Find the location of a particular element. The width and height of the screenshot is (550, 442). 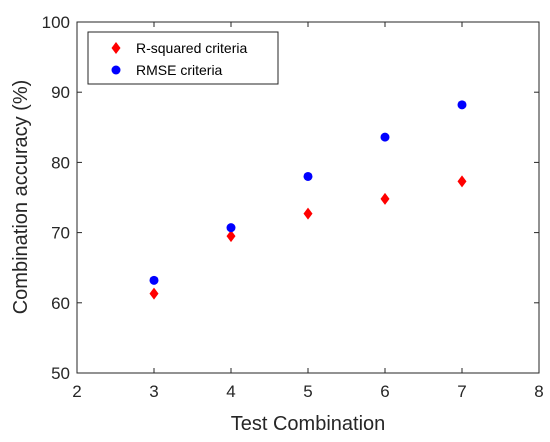

y-tick-label: 70 is located at coordinates (60, 233).